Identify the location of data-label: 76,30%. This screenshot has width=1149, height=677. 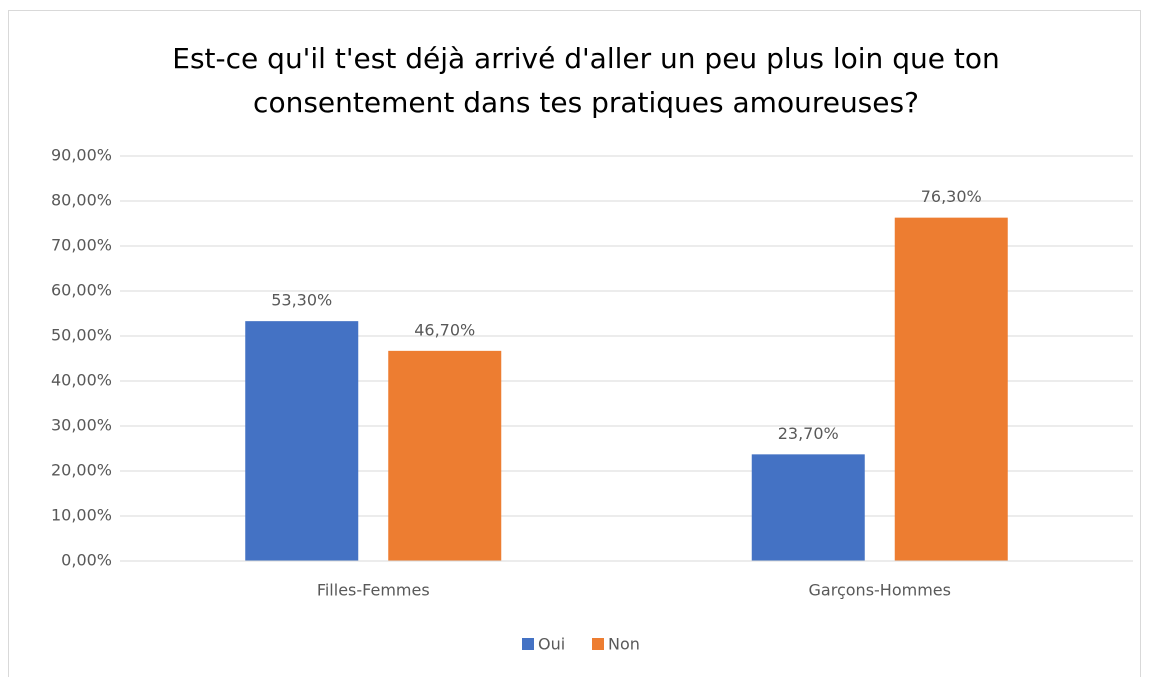
(951, 196).